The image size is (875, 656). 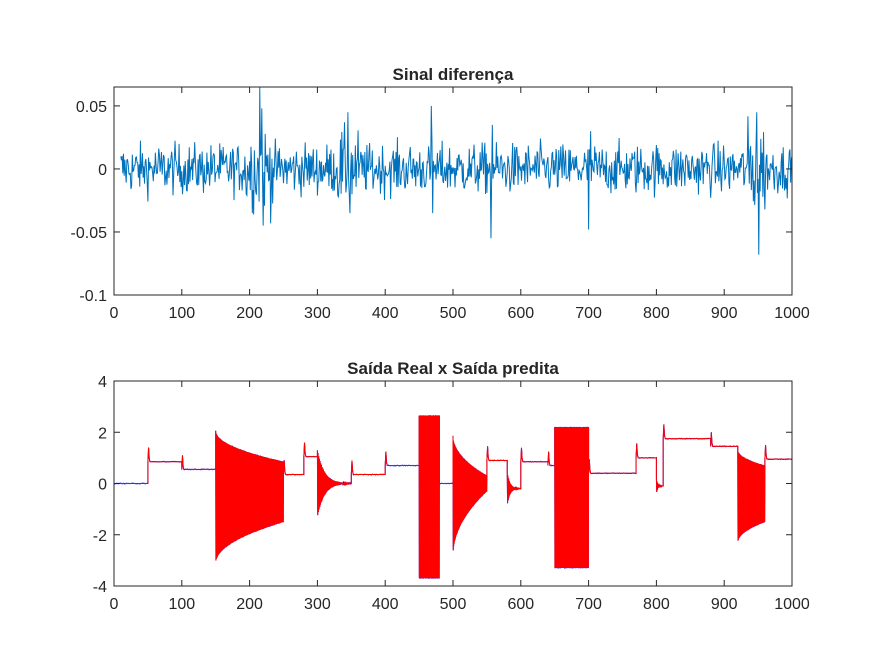 What do you see at coordinates (91, 107) in the screenshot?
I see `y-tick-label: 0.05` at bounding box center [91, 107].